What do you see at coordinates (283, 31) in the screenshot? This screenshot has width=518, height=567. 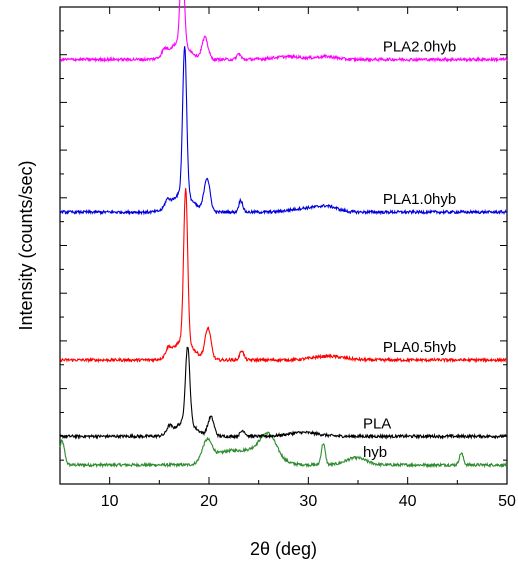 I see `series-line-pla2-0hyb` at bounding box center [283, 31].